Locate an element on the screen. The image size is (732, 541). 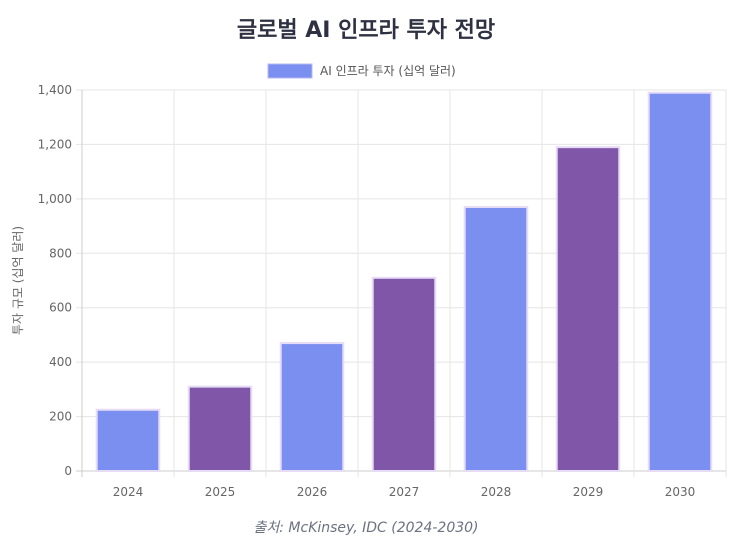
legend: AI 인프라 투자 (십억 달러) is located at coordinates (361, 71).